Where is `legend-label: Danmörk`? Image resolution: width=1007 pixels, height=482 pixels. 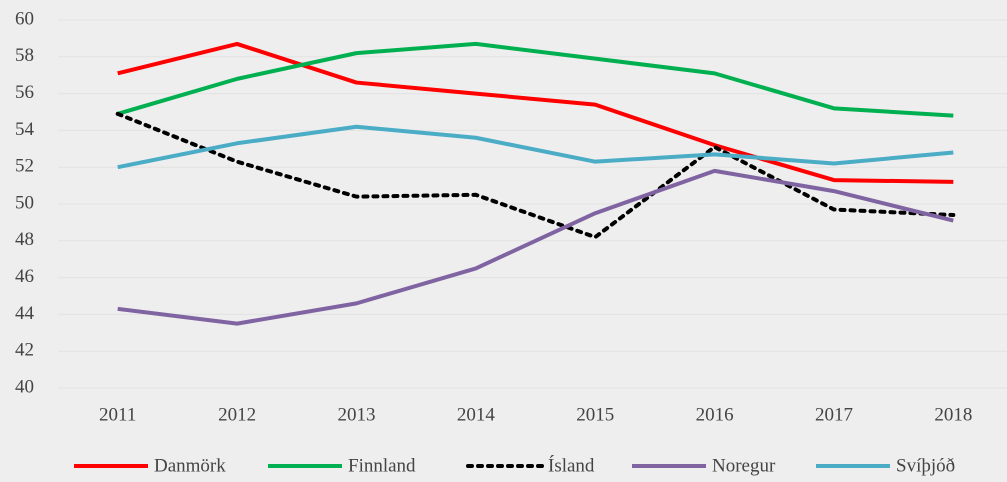
legend-label: Danmörk is located at coordinates (190, 465).